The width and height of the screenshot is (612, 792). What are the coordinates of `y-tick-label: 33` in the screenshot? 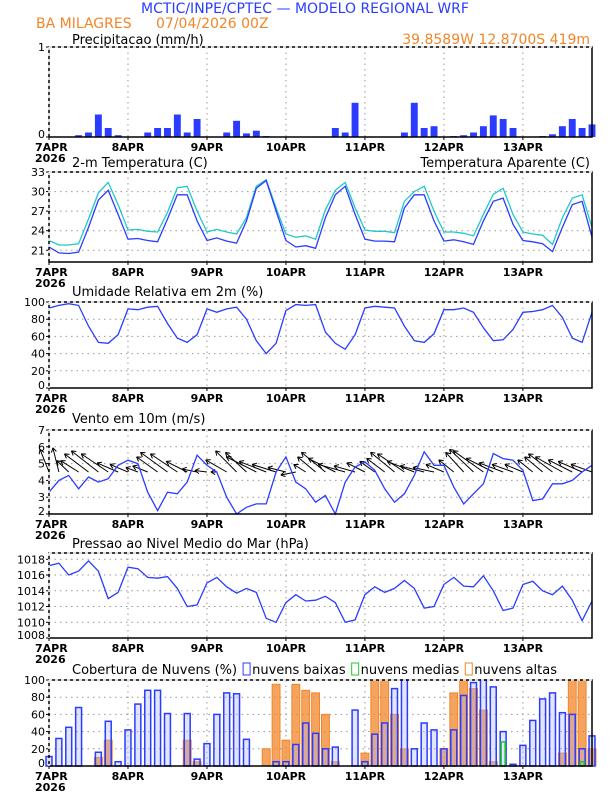 It's located at (38, 172).